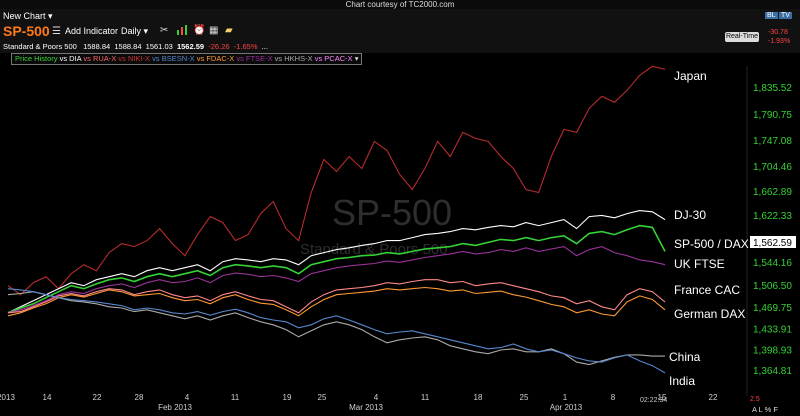 The image size is (800, 416). I want to click on x-tick-label: 19, so click(287, 397).